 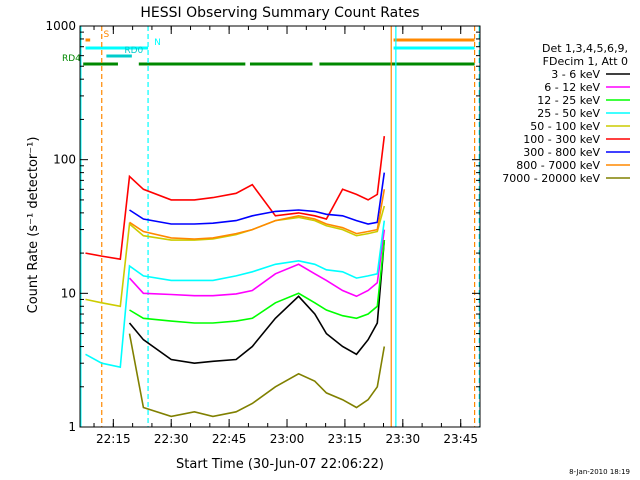 I want to click on x-tick-label: 23:30, so click(x=403, y=439).